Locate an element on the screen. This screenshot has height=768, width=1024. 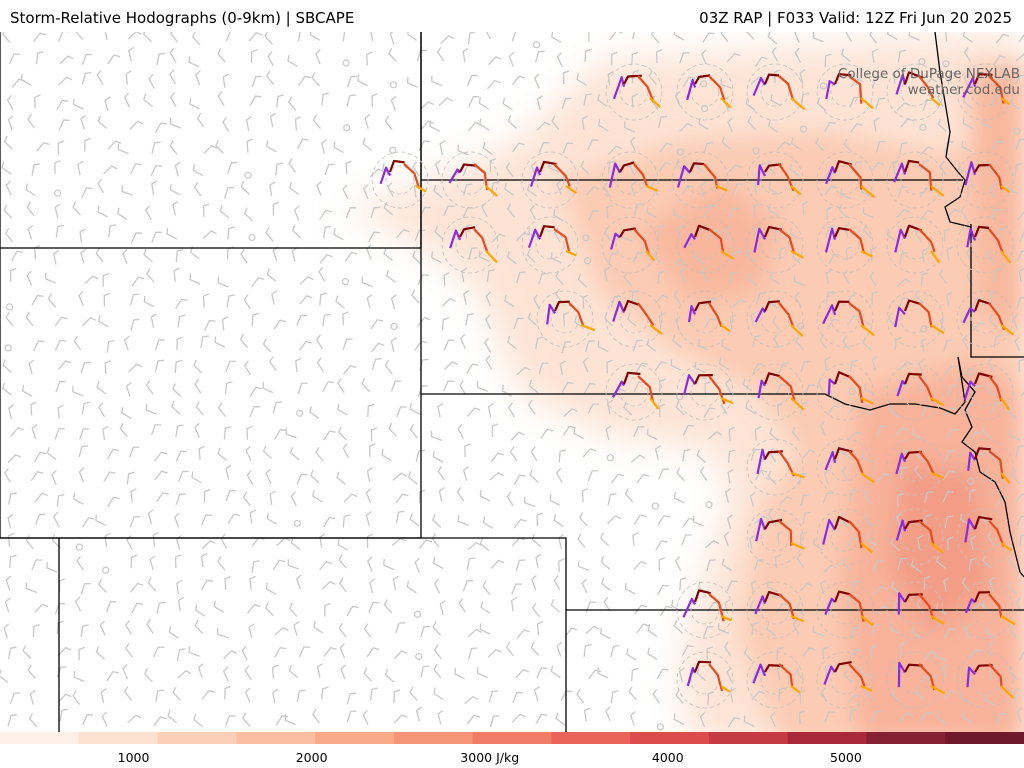
calm-wind-circle is located at coordinates (970, 372).